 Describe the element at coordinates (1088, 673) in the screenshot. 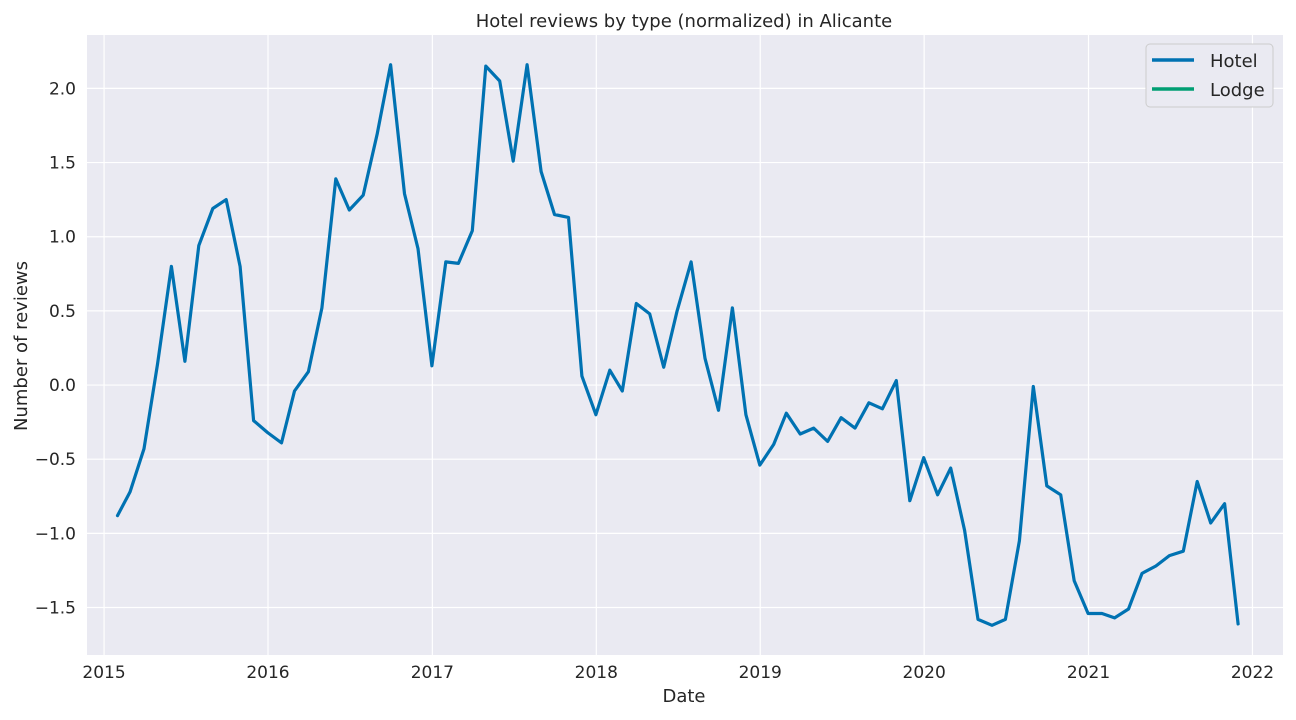

I see `x-tick-label: 2021` at that location.